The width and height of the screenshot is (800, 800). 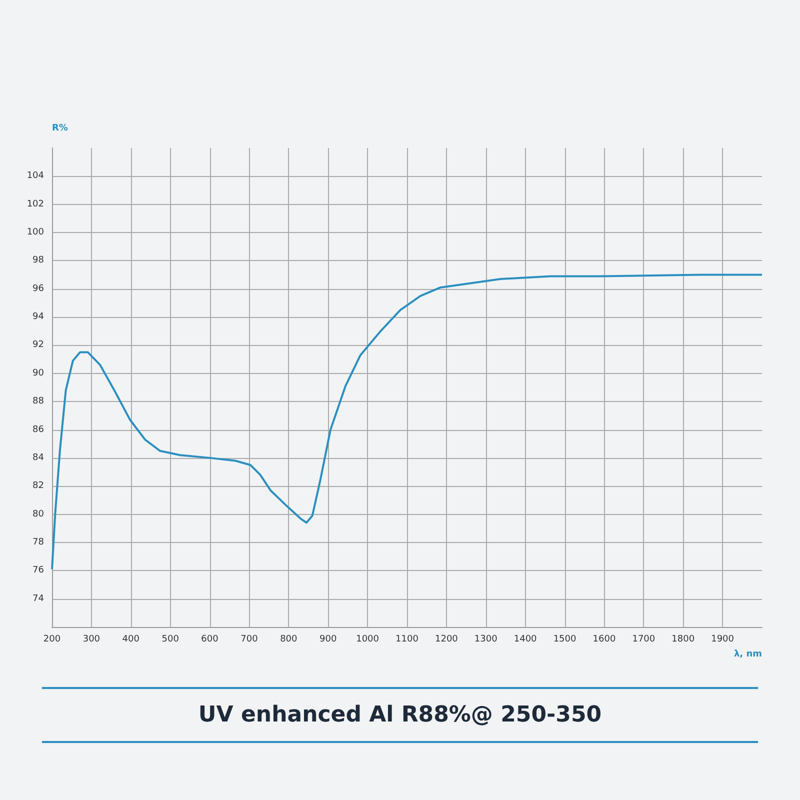 What do you see at coordinates (38, 261) in the screenshot?
I see `y-tick-label: 98` at bounding box center [38, 261].